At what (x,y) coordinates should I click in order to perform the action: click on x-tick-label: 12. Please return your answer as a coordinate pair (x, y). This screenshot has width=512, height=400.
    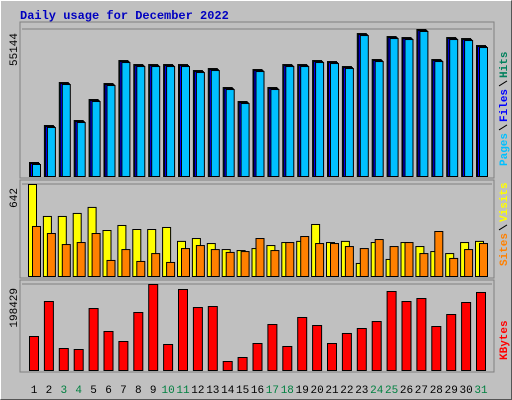
    Looking at the image, I should click on (197, 391).